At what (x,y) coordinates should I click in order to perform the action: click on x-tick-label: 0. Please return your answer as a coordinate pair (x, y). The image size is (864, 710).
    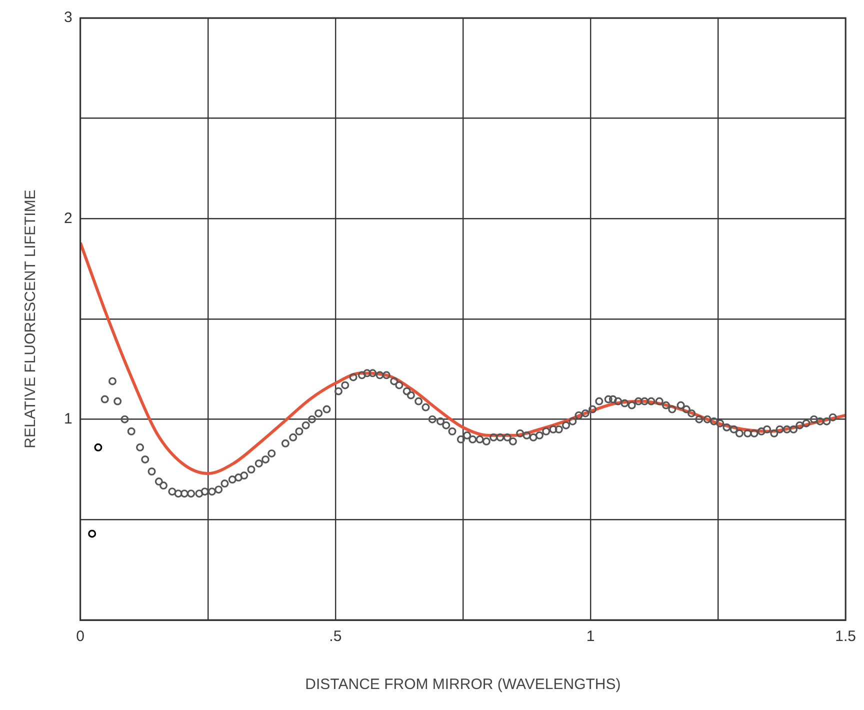
    Looking at the image, I should click on (80, 637).